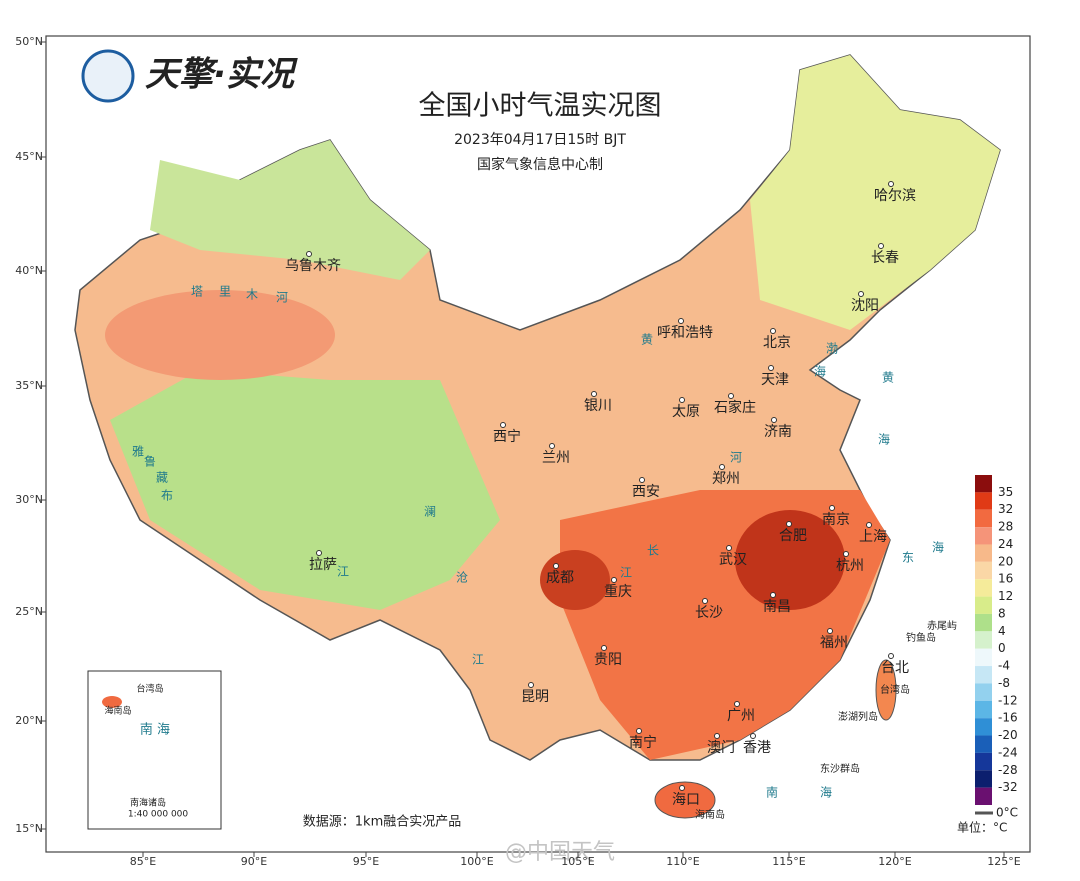 The height and width of the screenshot is (881, 1080). Describe the element at coordinates (150, 462) in the screenshot. I see `geo-label: 鲁` at that location.